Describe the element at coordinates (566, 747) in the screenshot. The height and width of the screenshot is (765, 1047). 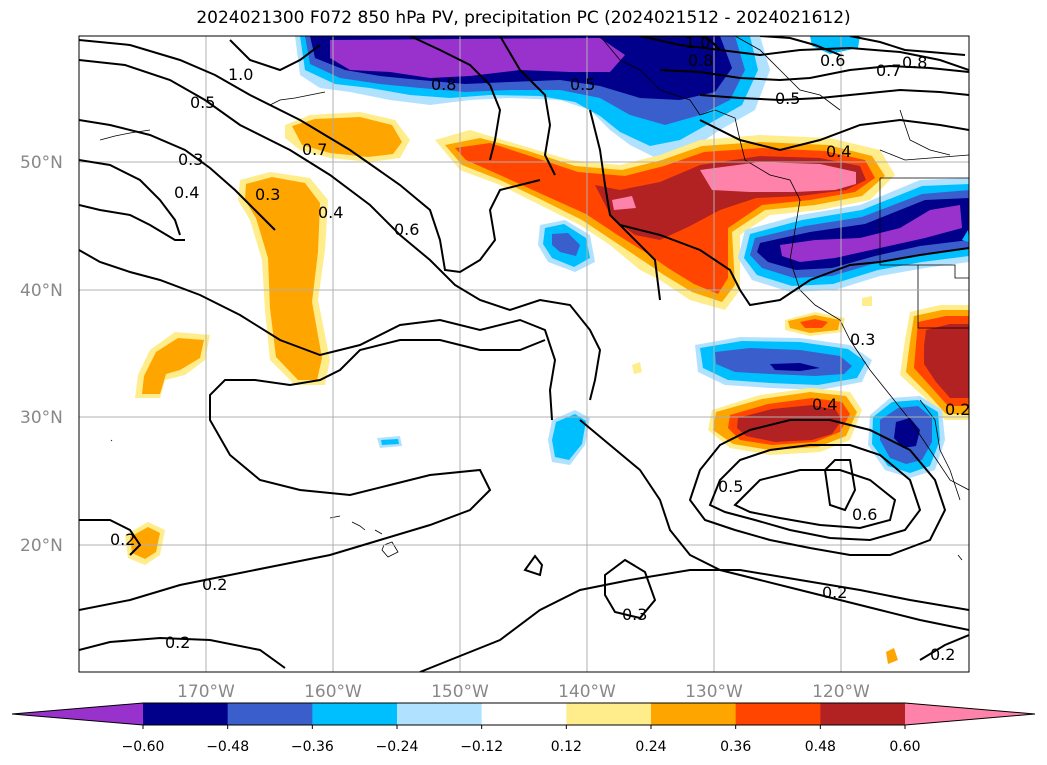
I see `colorbar-tick-label: 0.12` at that location.